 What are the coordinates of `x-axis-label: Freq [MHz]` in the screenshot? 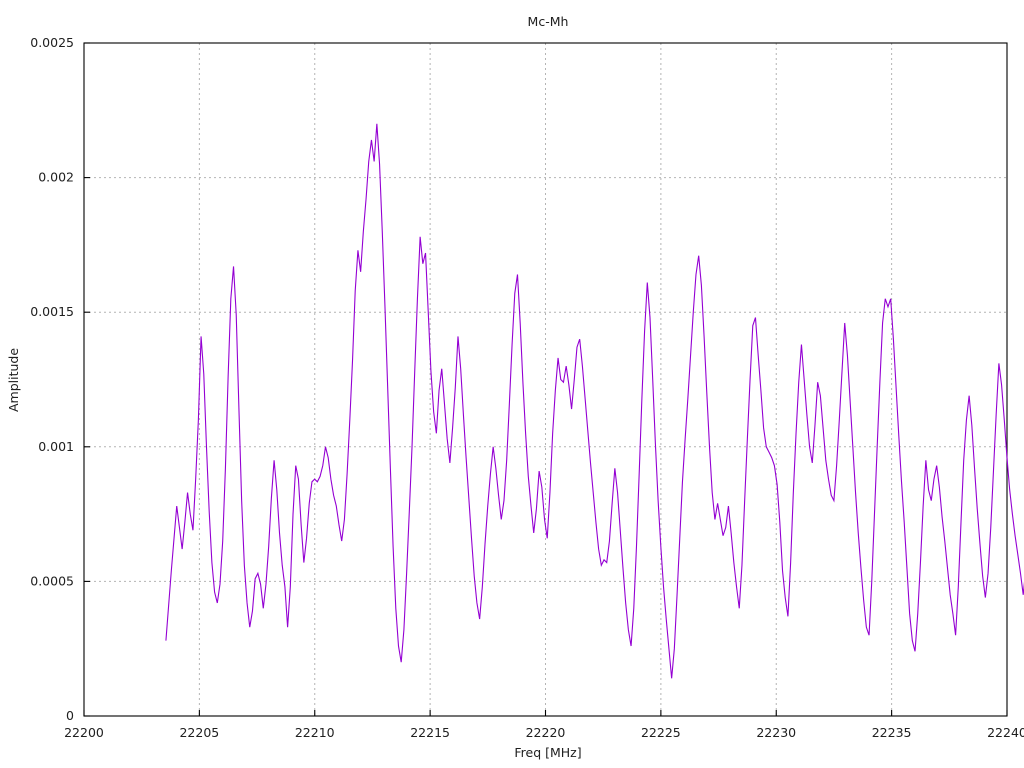 It's located at (547, 752).